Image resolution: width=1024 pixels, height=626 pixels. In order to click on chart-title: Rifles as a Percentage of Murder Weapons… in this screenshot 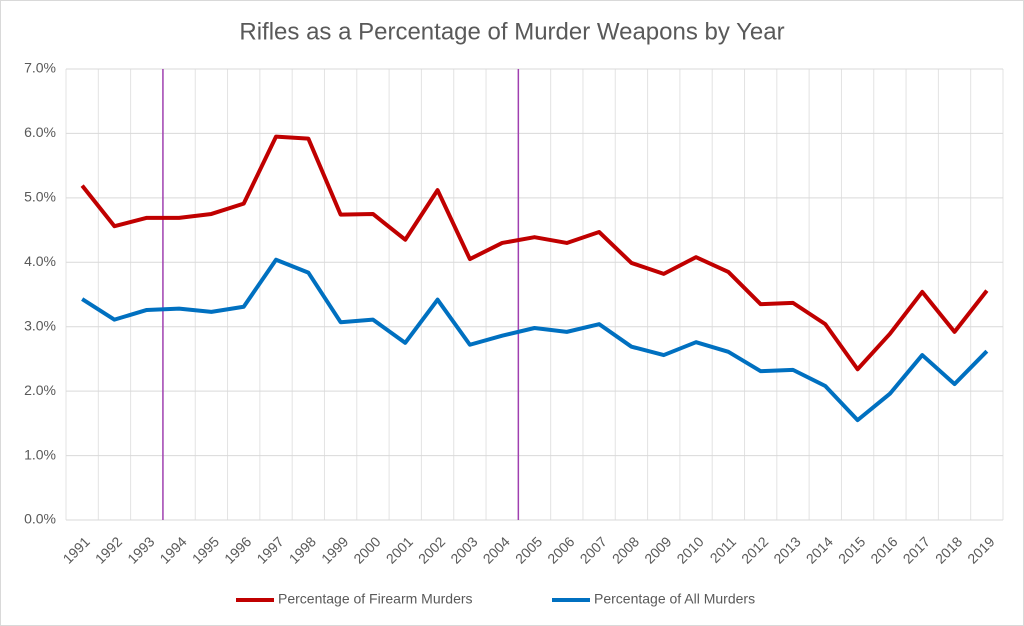, I will do `click(511, 31)`.